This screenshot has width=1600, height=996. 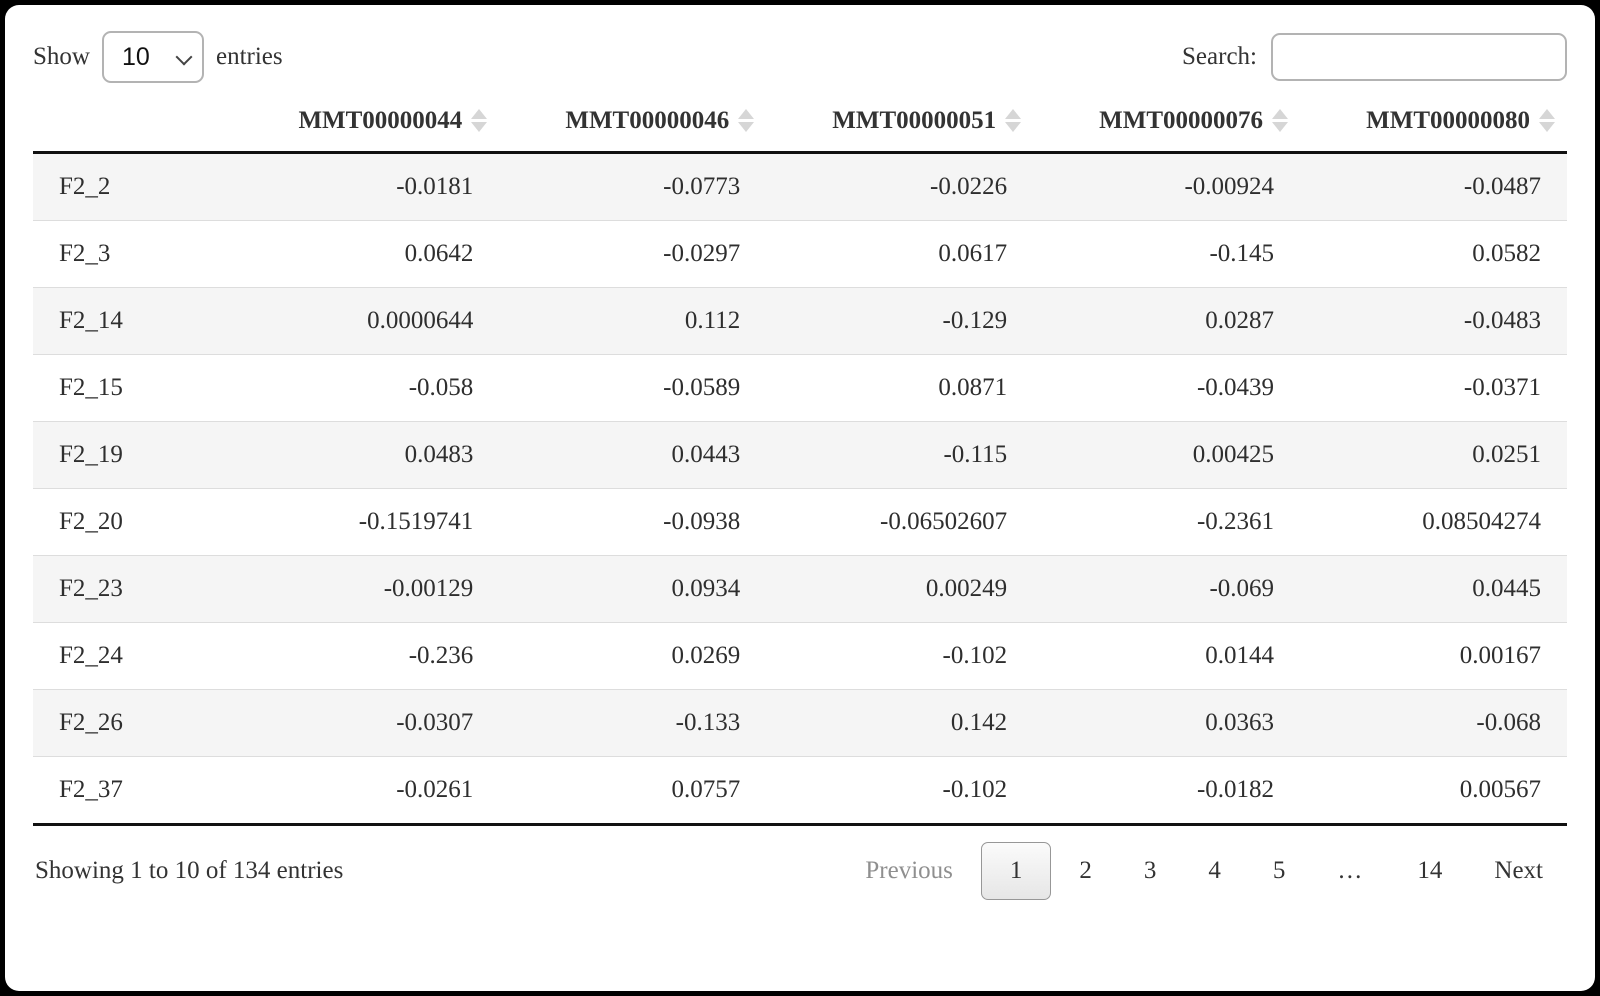 I want to click on cell: -0.058, so click(x=441, y=387).